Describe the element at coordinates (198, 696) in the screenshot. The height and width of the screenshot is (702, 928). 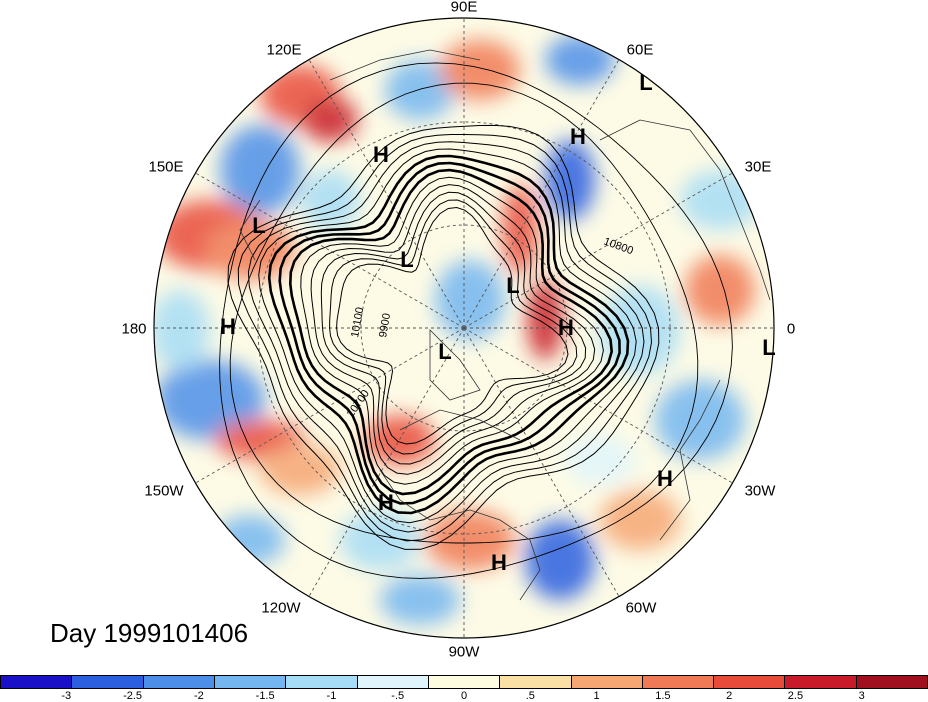
I see `colorbar-tick-label: -2` at that location.